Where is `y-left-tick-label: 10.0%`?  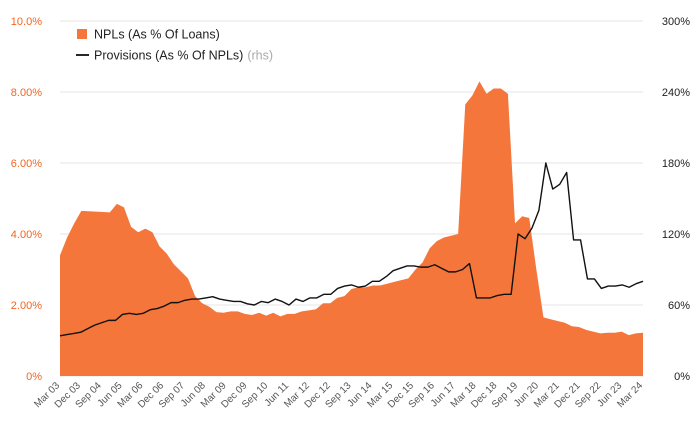
y-left-tick-label: 10.0% is located at coordinates (26, 22).